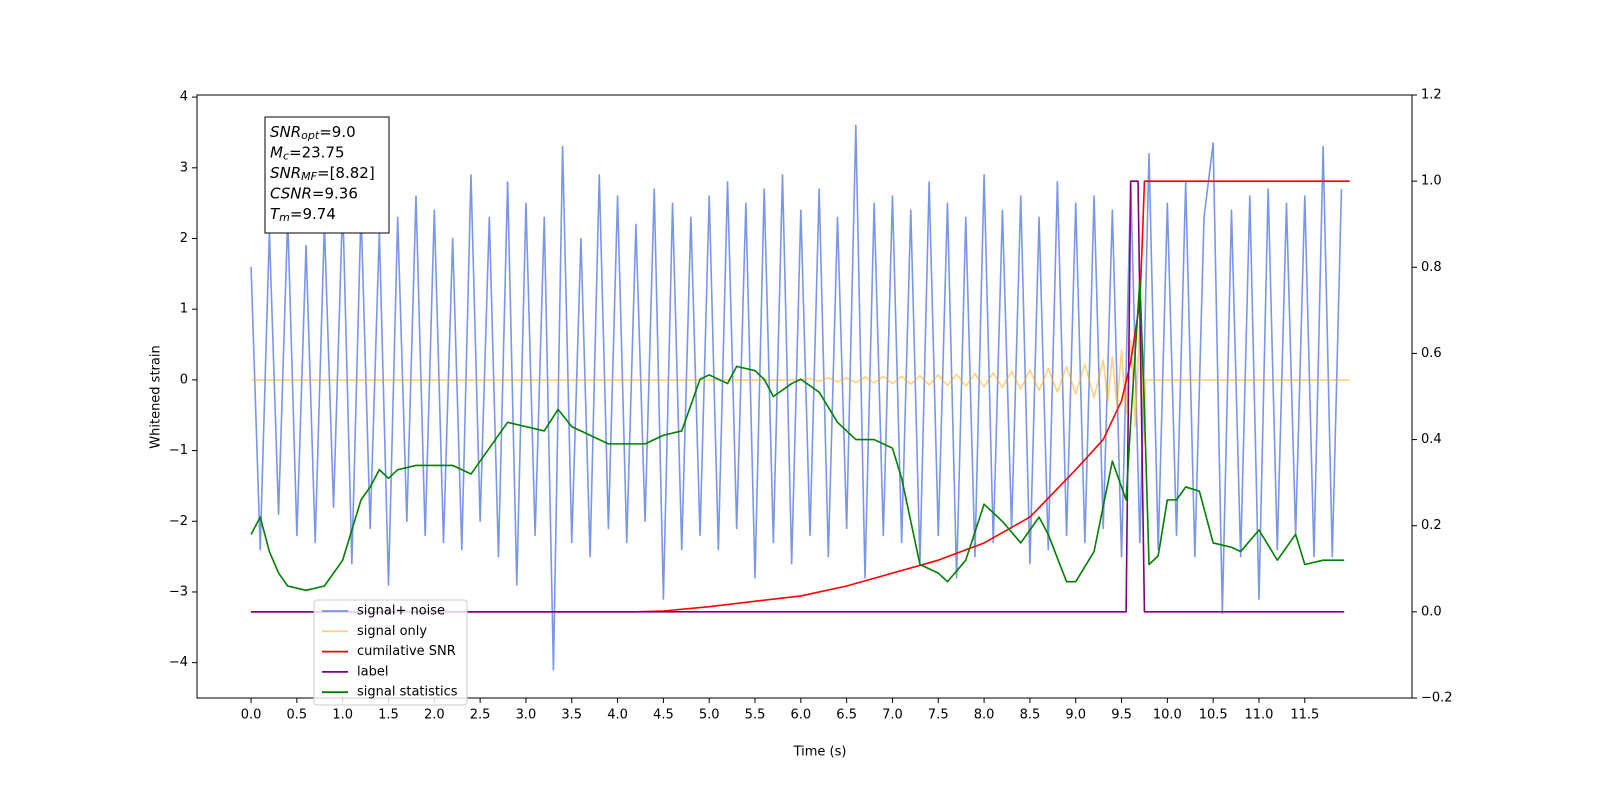 The image size is (1600, 800). What do you see at coordinates (480, 715) in the screenshot?
I see `x-tick-label: 2.5` at bounding box center [480, 715].